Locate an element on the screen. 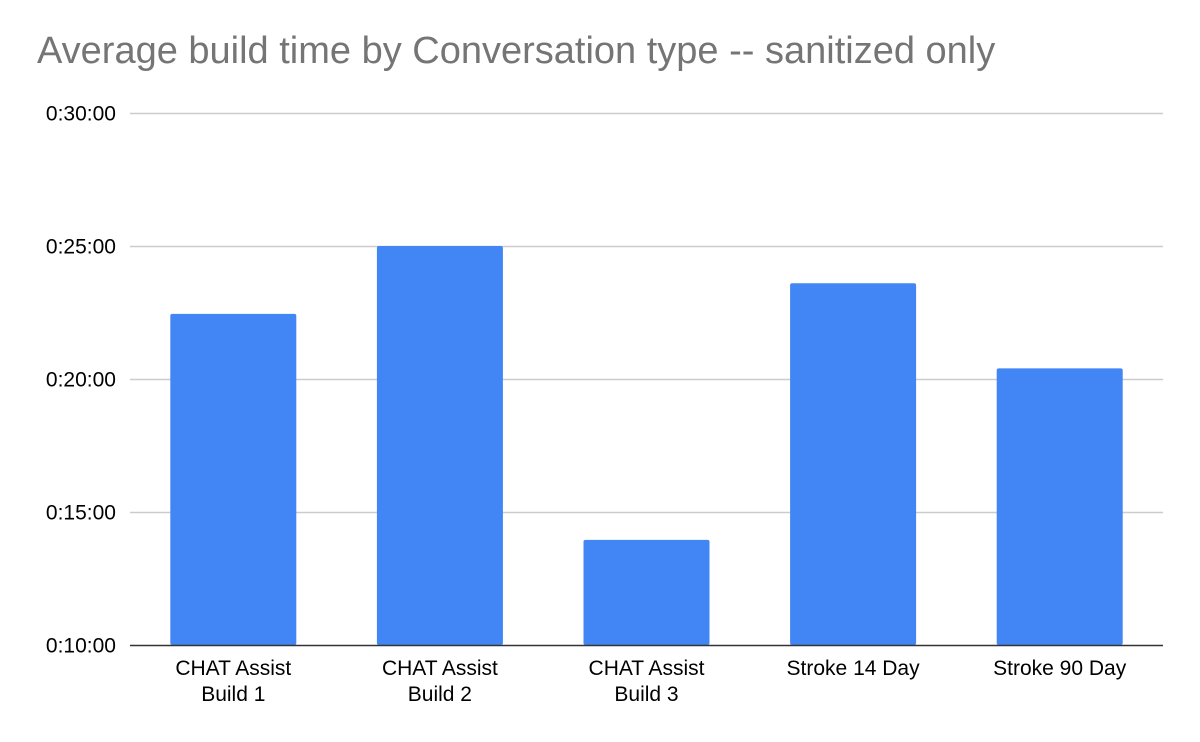  x-category-label: Build 3 is located at coordinates (646, 694).